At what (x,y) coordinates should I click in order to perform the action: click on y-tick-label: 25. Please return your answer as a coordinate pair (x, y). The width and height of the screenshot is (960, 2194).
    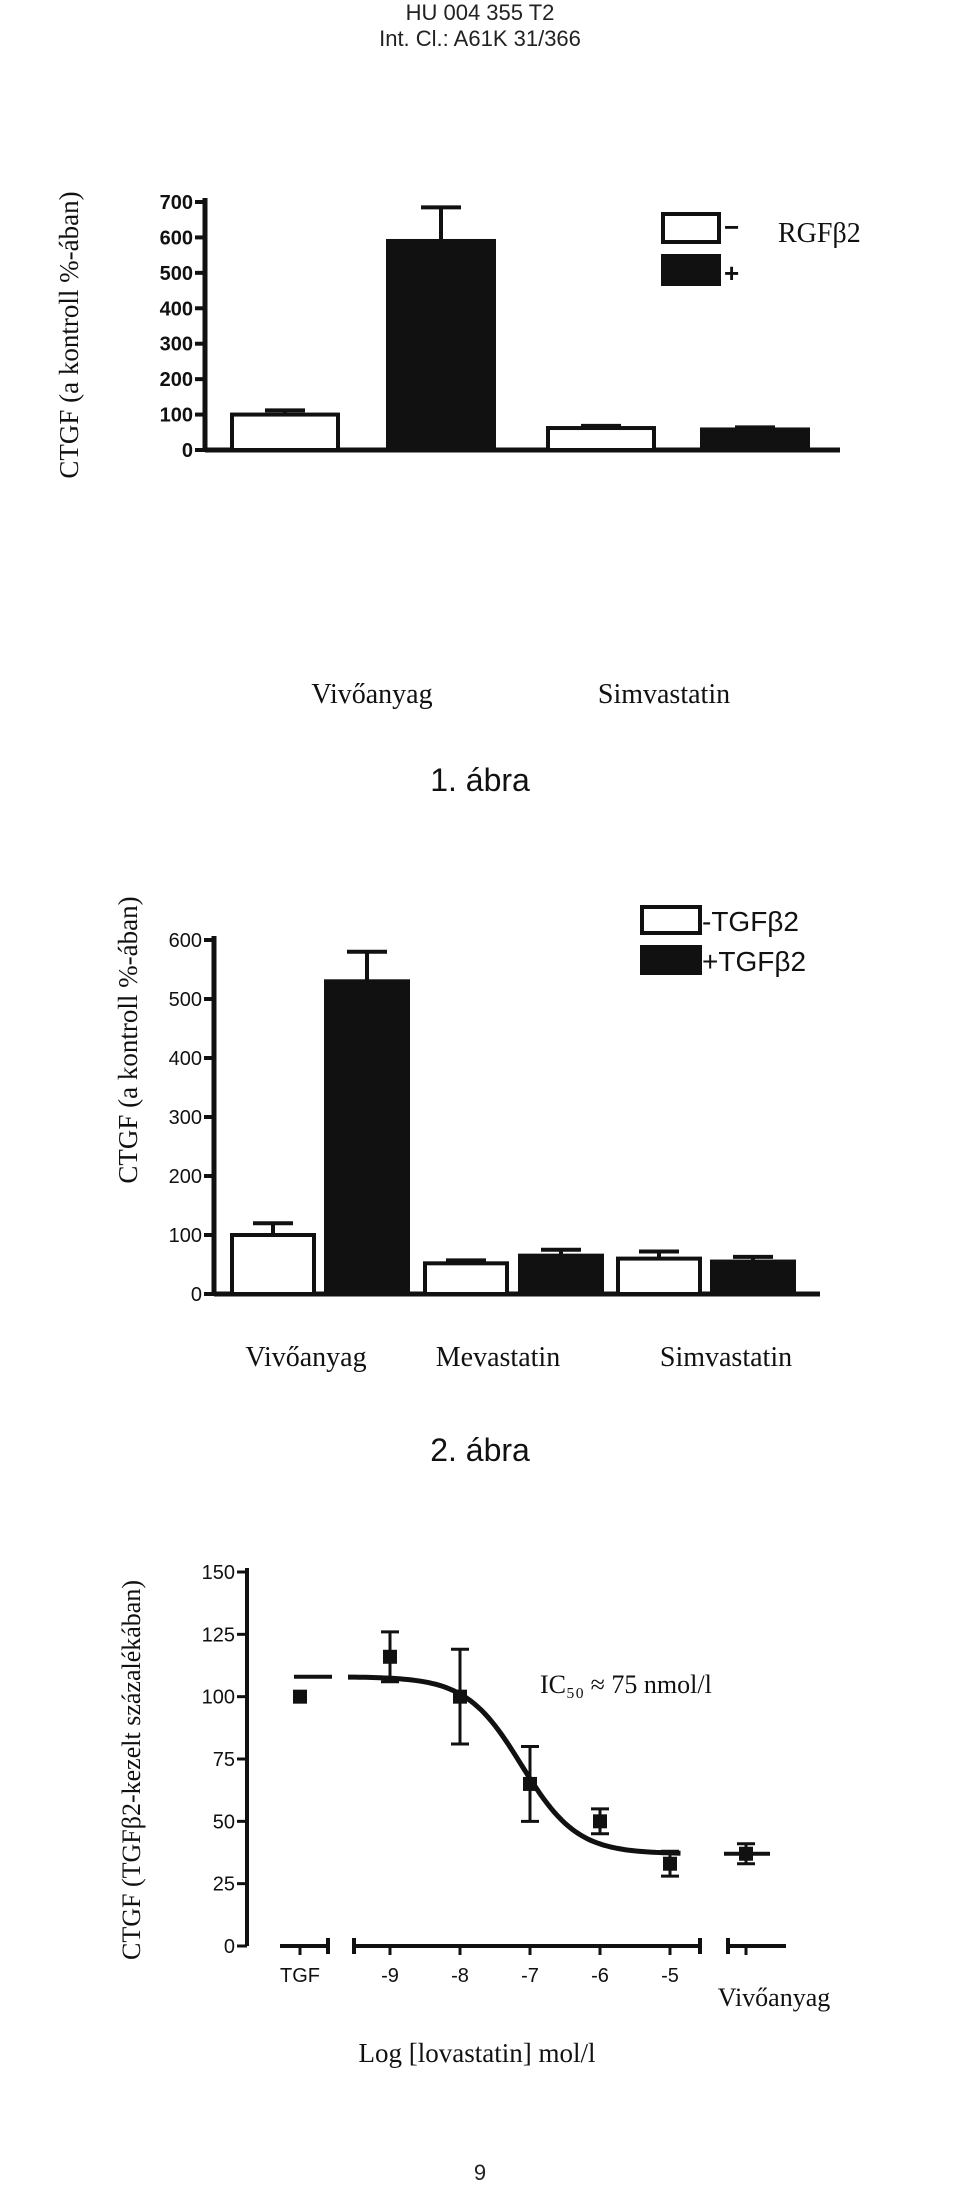
    Looking at the image, I should click on (224, 1885).